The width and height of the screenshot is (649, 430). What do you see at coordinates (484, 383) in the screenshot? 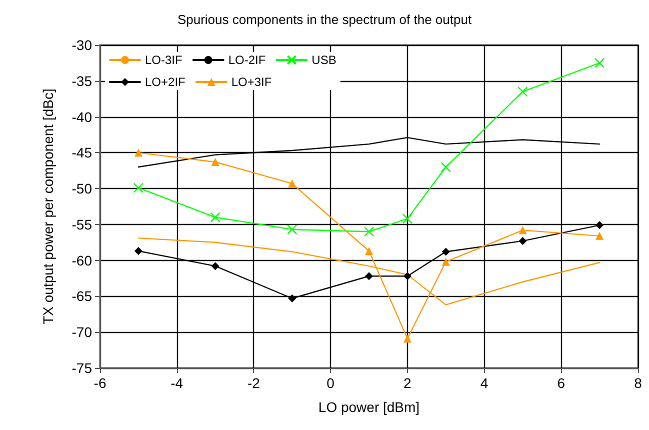
I see `x-tick-label: 4` at bounding box center [484, 383].